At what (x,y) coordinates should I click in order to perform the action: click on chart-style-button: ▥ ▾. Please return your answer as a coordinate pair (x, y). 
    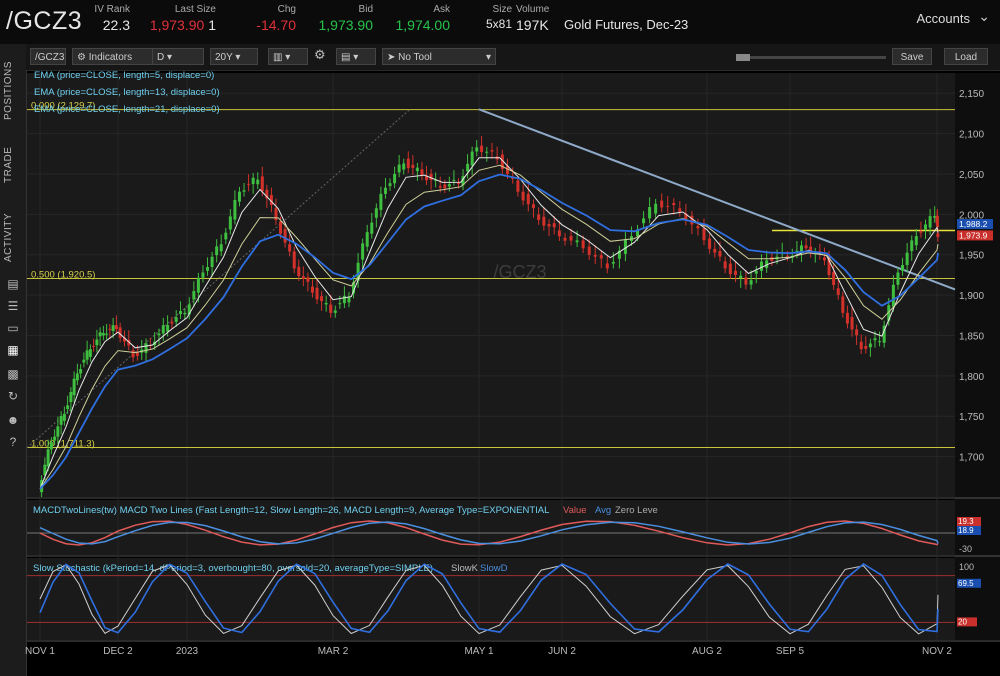
    Looking at the image, I should click on (288, 56).